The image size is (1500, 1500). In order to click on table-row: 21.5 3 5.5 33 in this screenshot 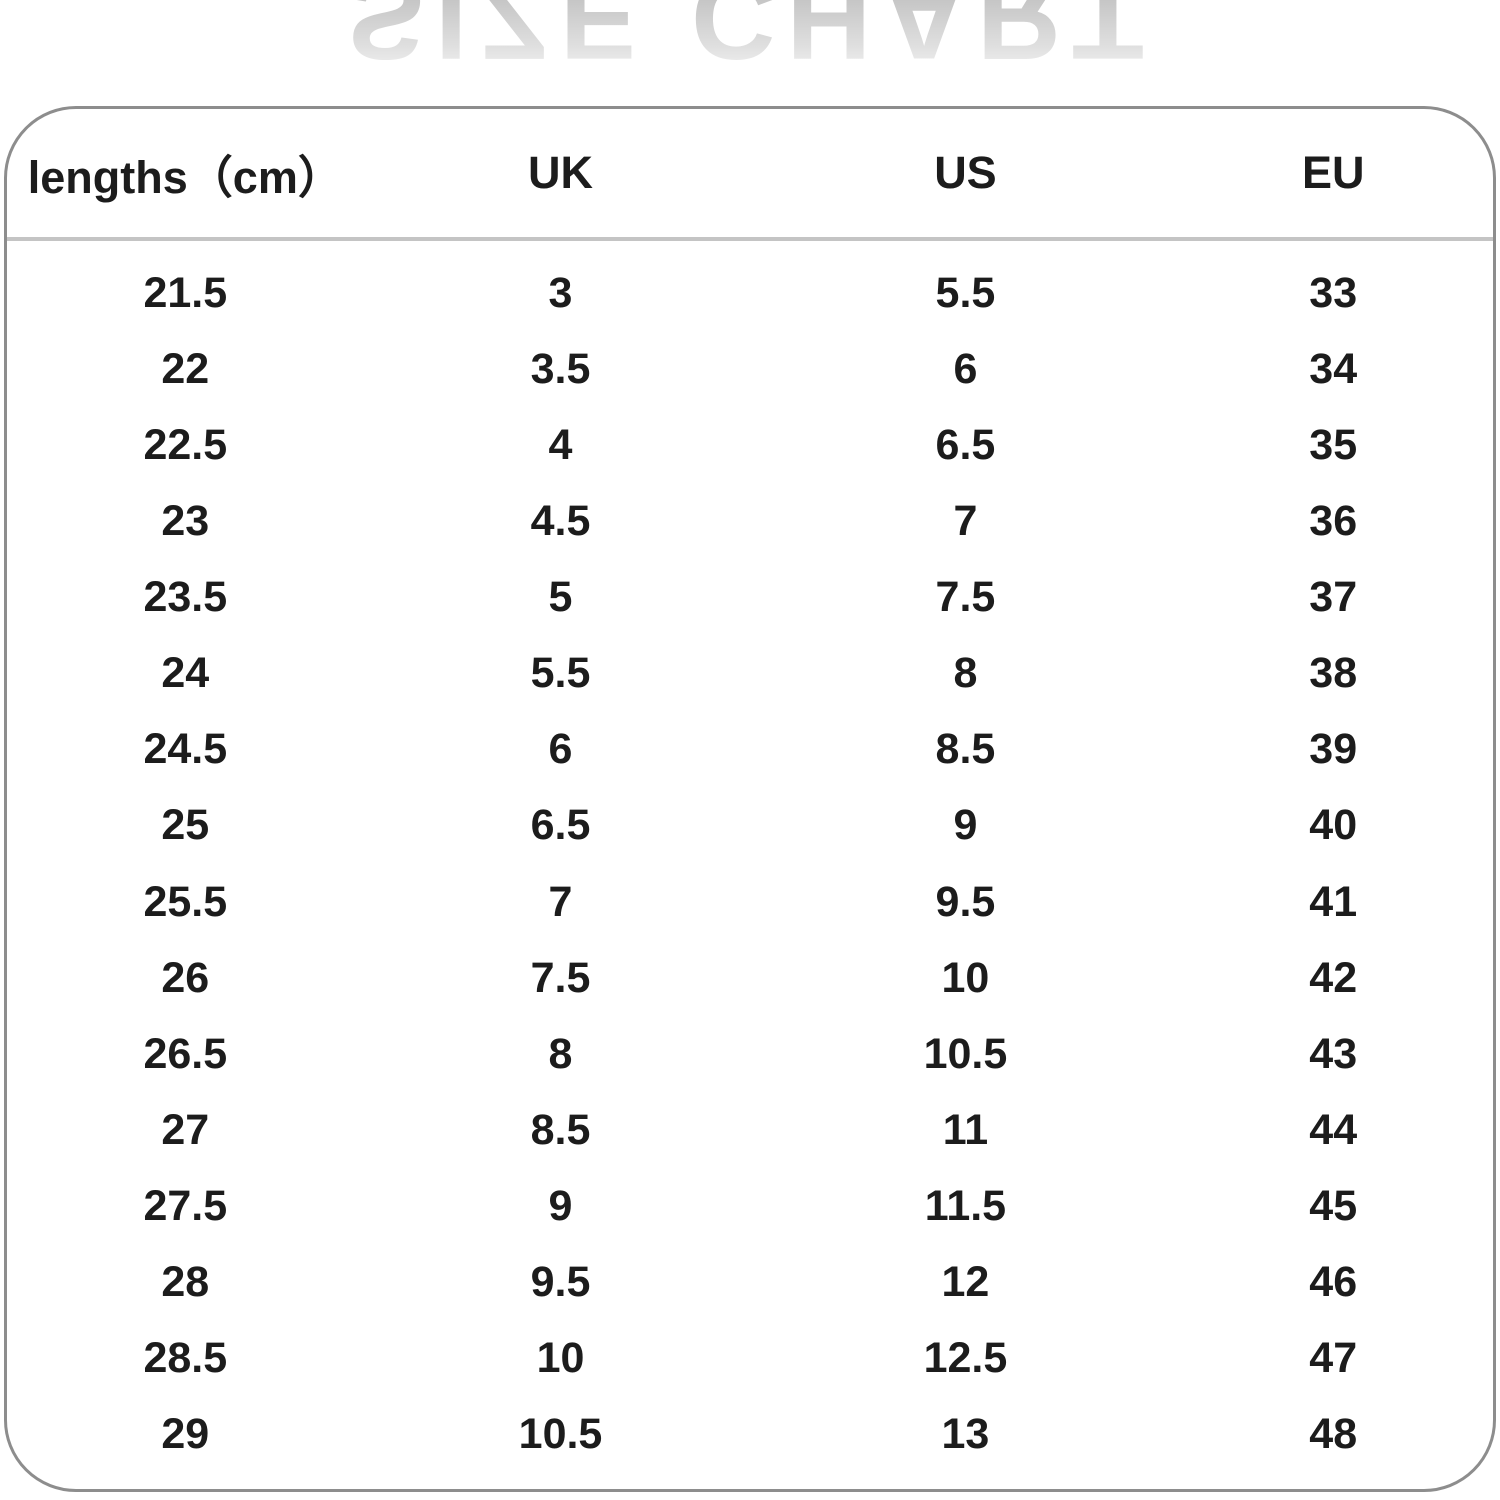, I will do `click(750, 293)`.